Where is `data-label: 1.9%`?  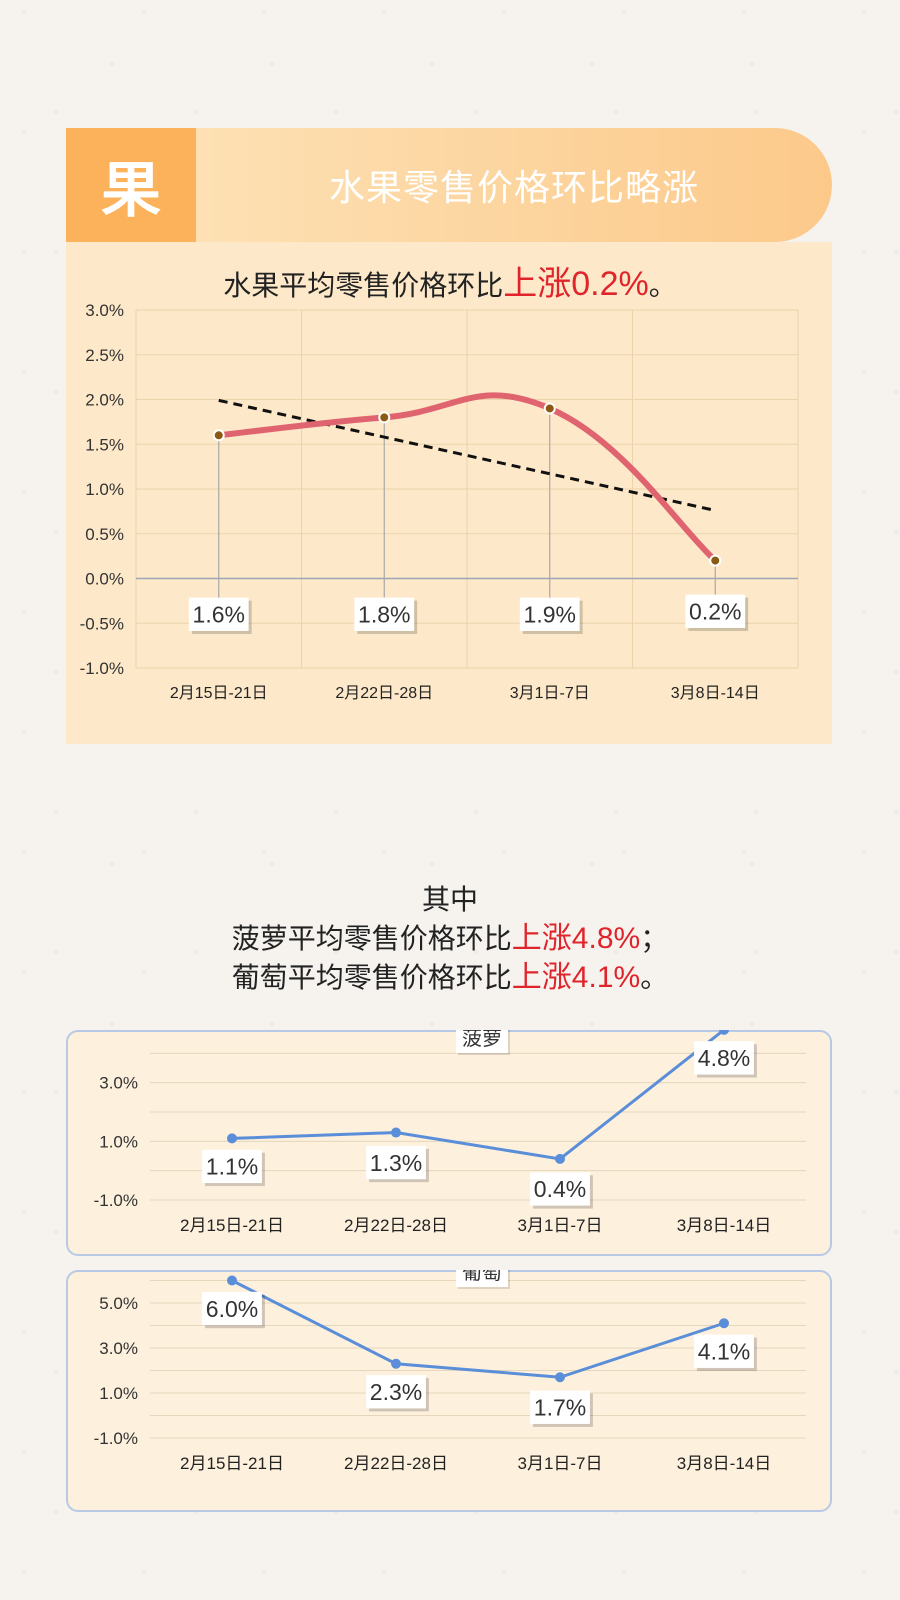
data-label: 1.9% is located at coordinates (550, 615).